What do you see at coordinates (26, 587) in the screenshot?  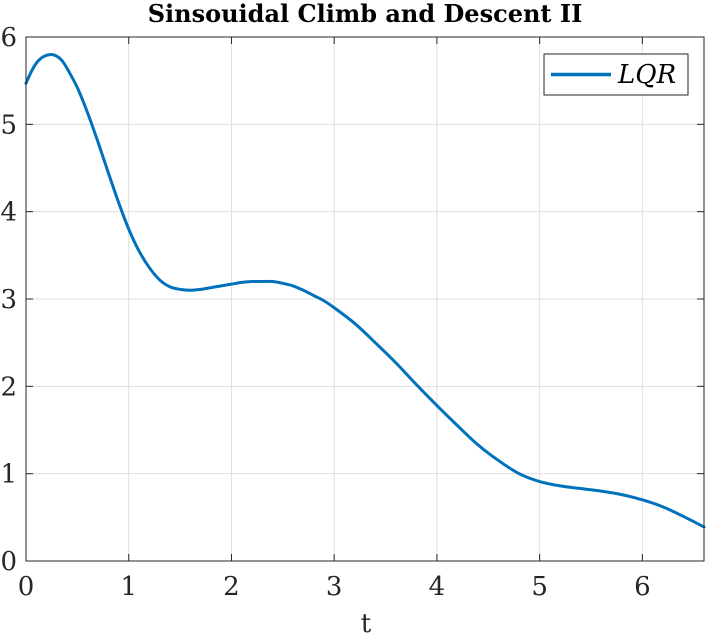 I see `x-tick-label: 0` at bounding box center [26, 587].